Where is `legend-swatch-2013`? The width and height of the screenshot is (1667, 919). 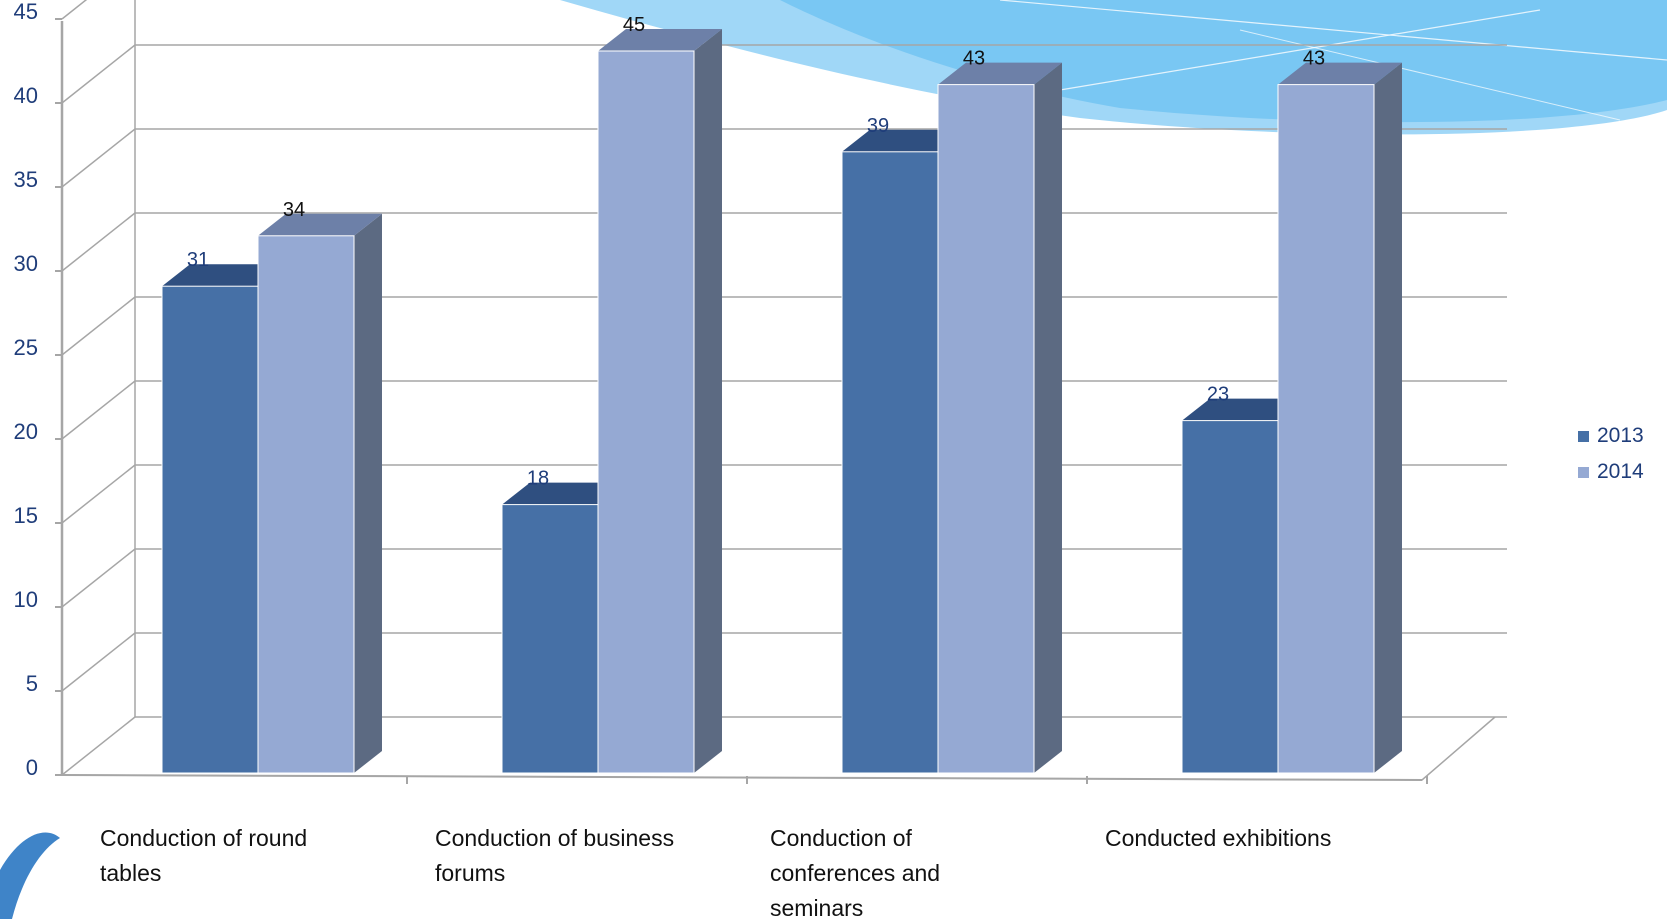
legend-swatch-2013 is located at coordinates (1583, 436).